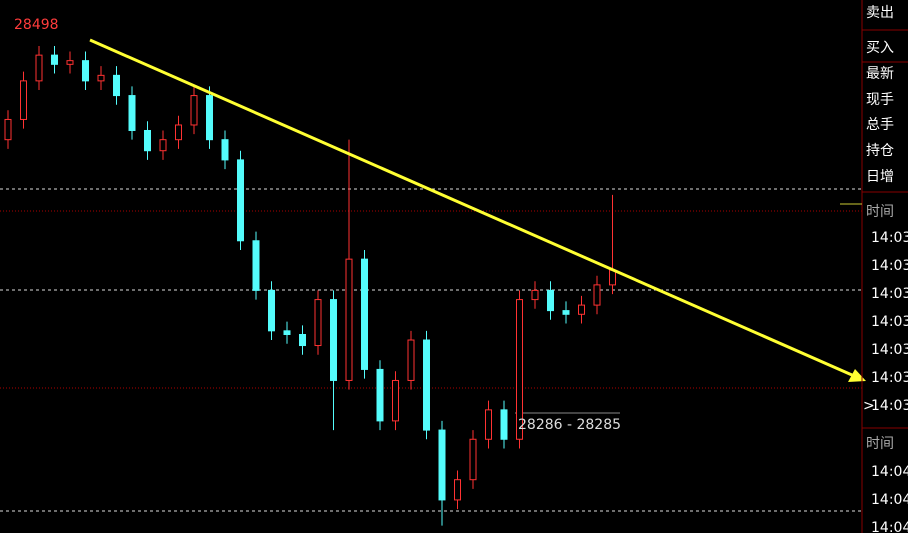 The height and width of the screenshot is (533, 908). I want to click on high-label: 28498, so click(36, 25).